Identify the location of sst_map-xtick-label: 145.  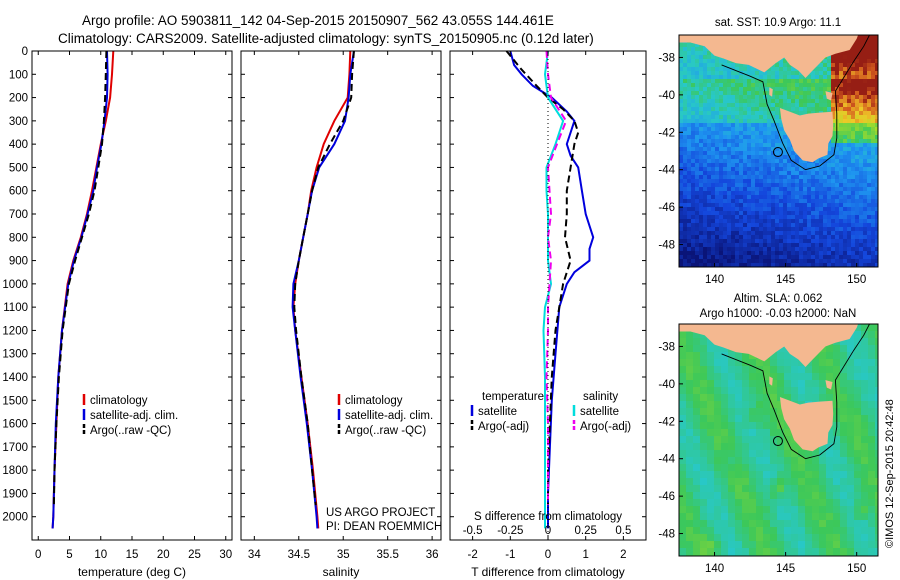
(785, 280).